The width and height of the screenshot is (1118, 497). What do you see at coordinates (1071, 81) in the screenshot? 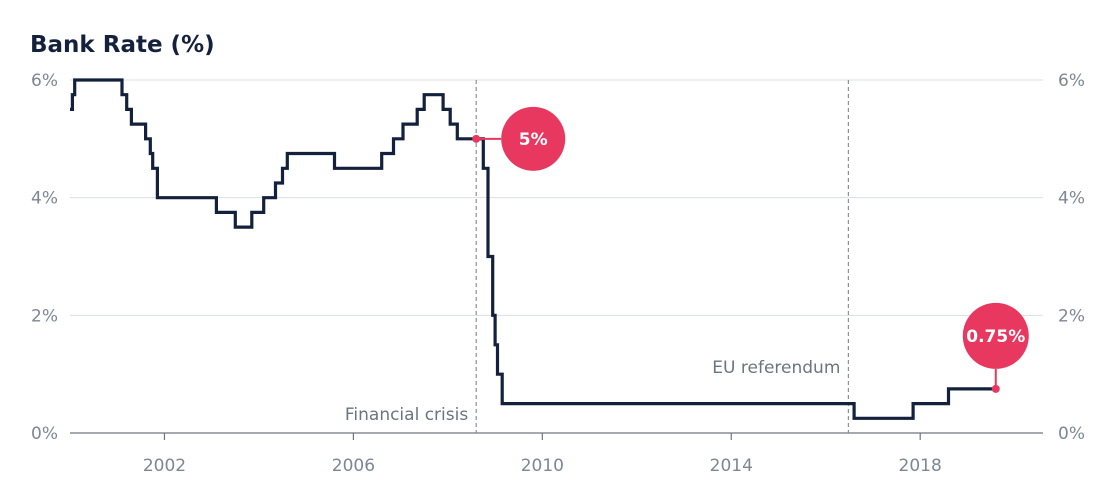
I see `y-tick-label-right: 6%` at bounding box center [1071, 81].